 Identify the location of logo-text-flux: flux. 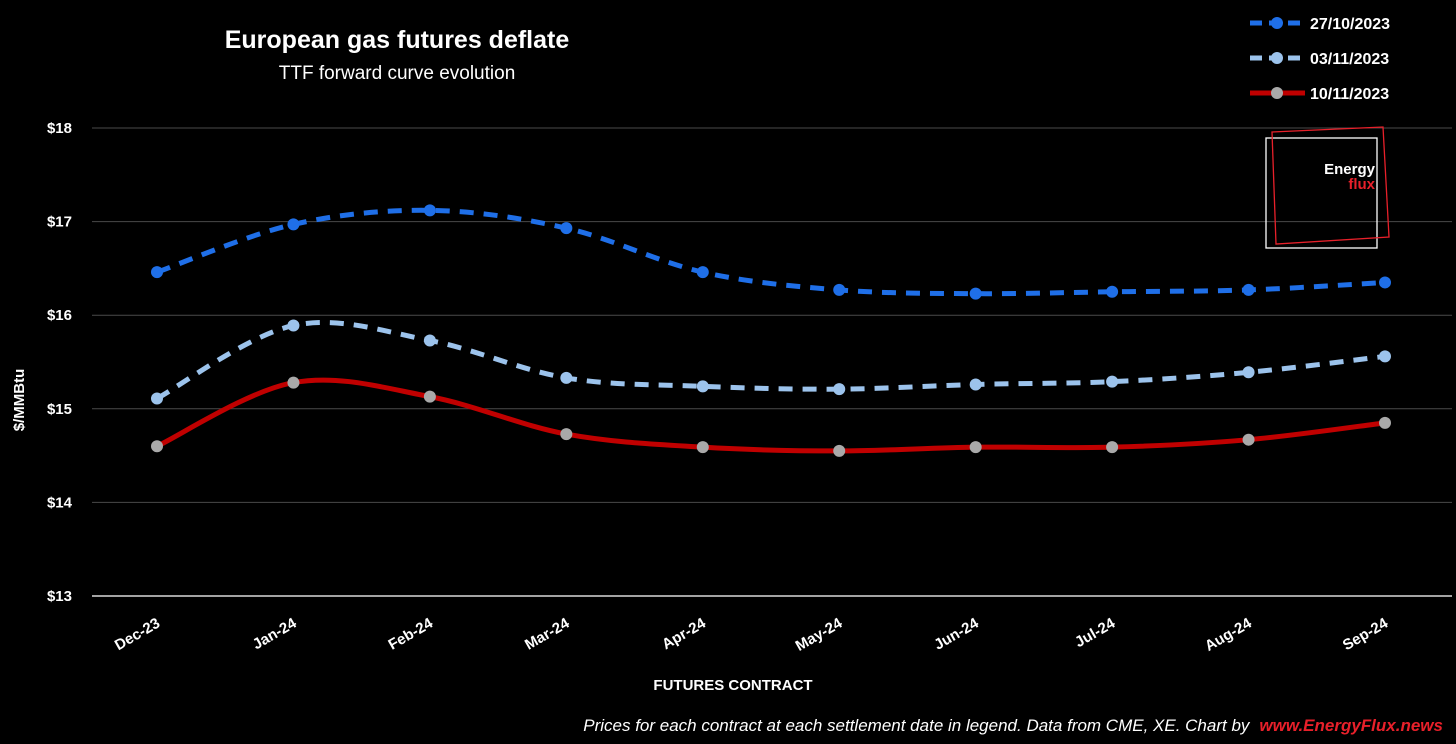
(1361, 184).